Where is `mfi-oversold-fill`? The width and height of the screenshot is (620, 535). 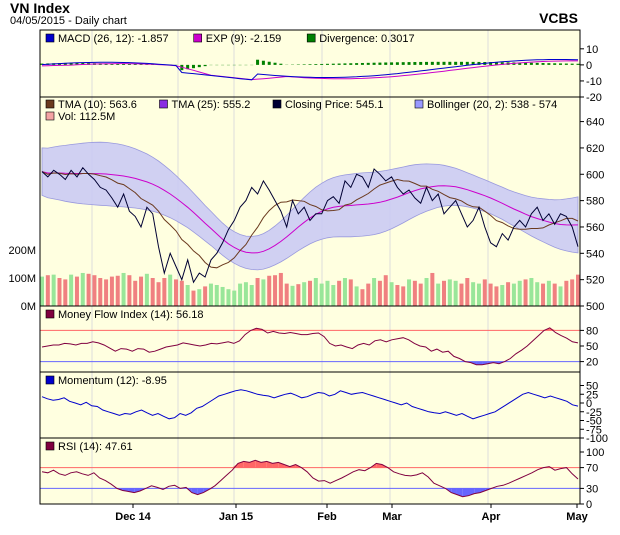
mfi-oversold-fill is located at coordinates (485, 363).